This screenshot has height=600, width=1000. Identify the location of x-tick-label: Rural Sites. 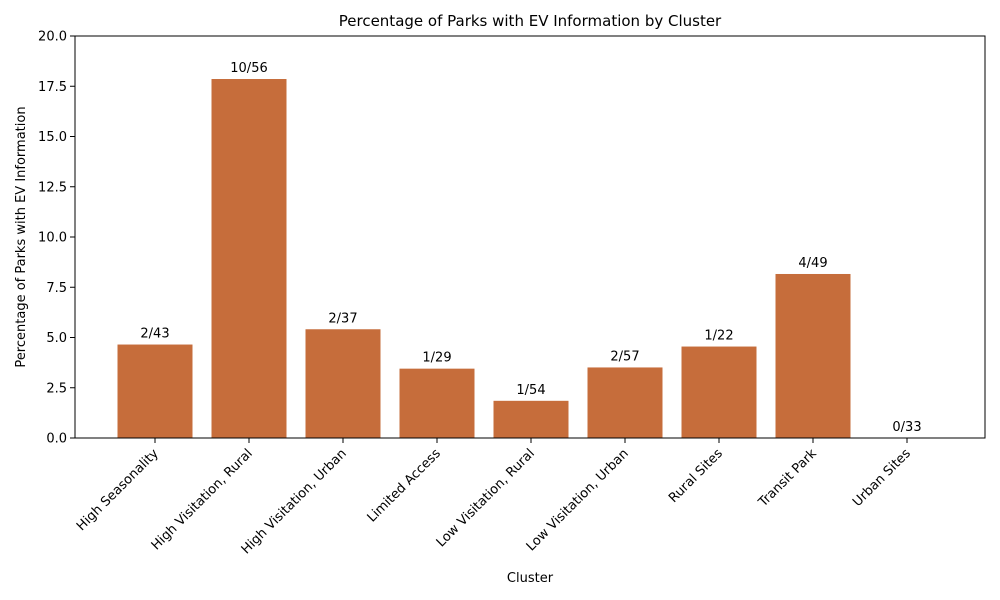
(696, 476).